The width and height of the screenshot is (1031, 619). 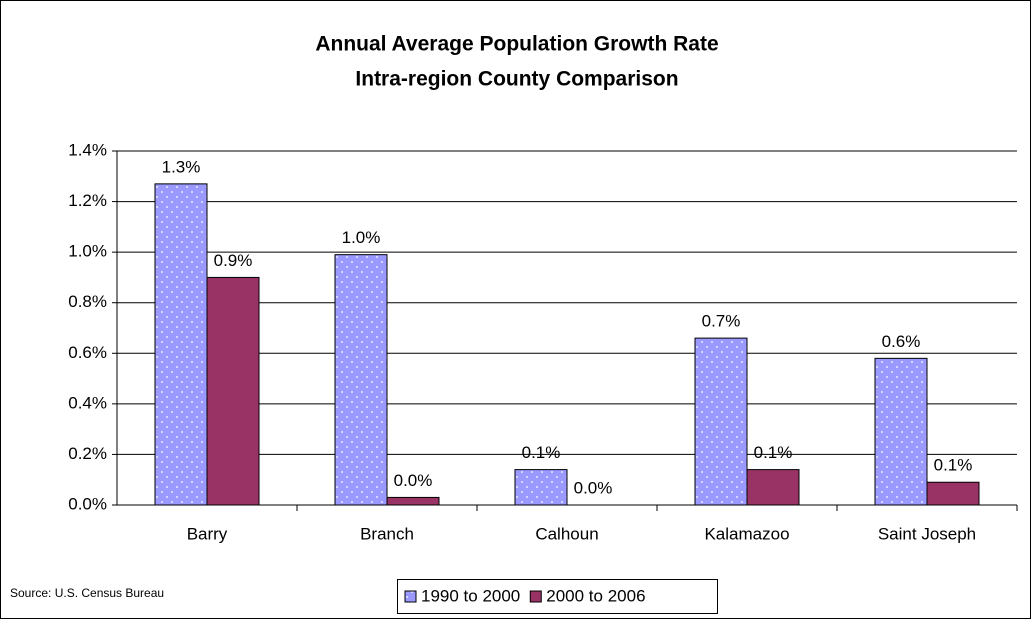 What do you see at coordinates (566, 533) in the screenshot?
I see `x-tick-label: Calhoun` at bounding box center [566, 533].